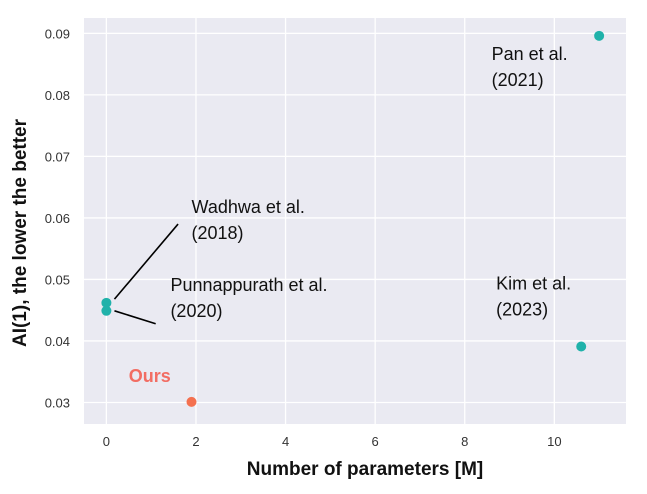  I want to click on x-tick-label: 2, so click(195, 441).